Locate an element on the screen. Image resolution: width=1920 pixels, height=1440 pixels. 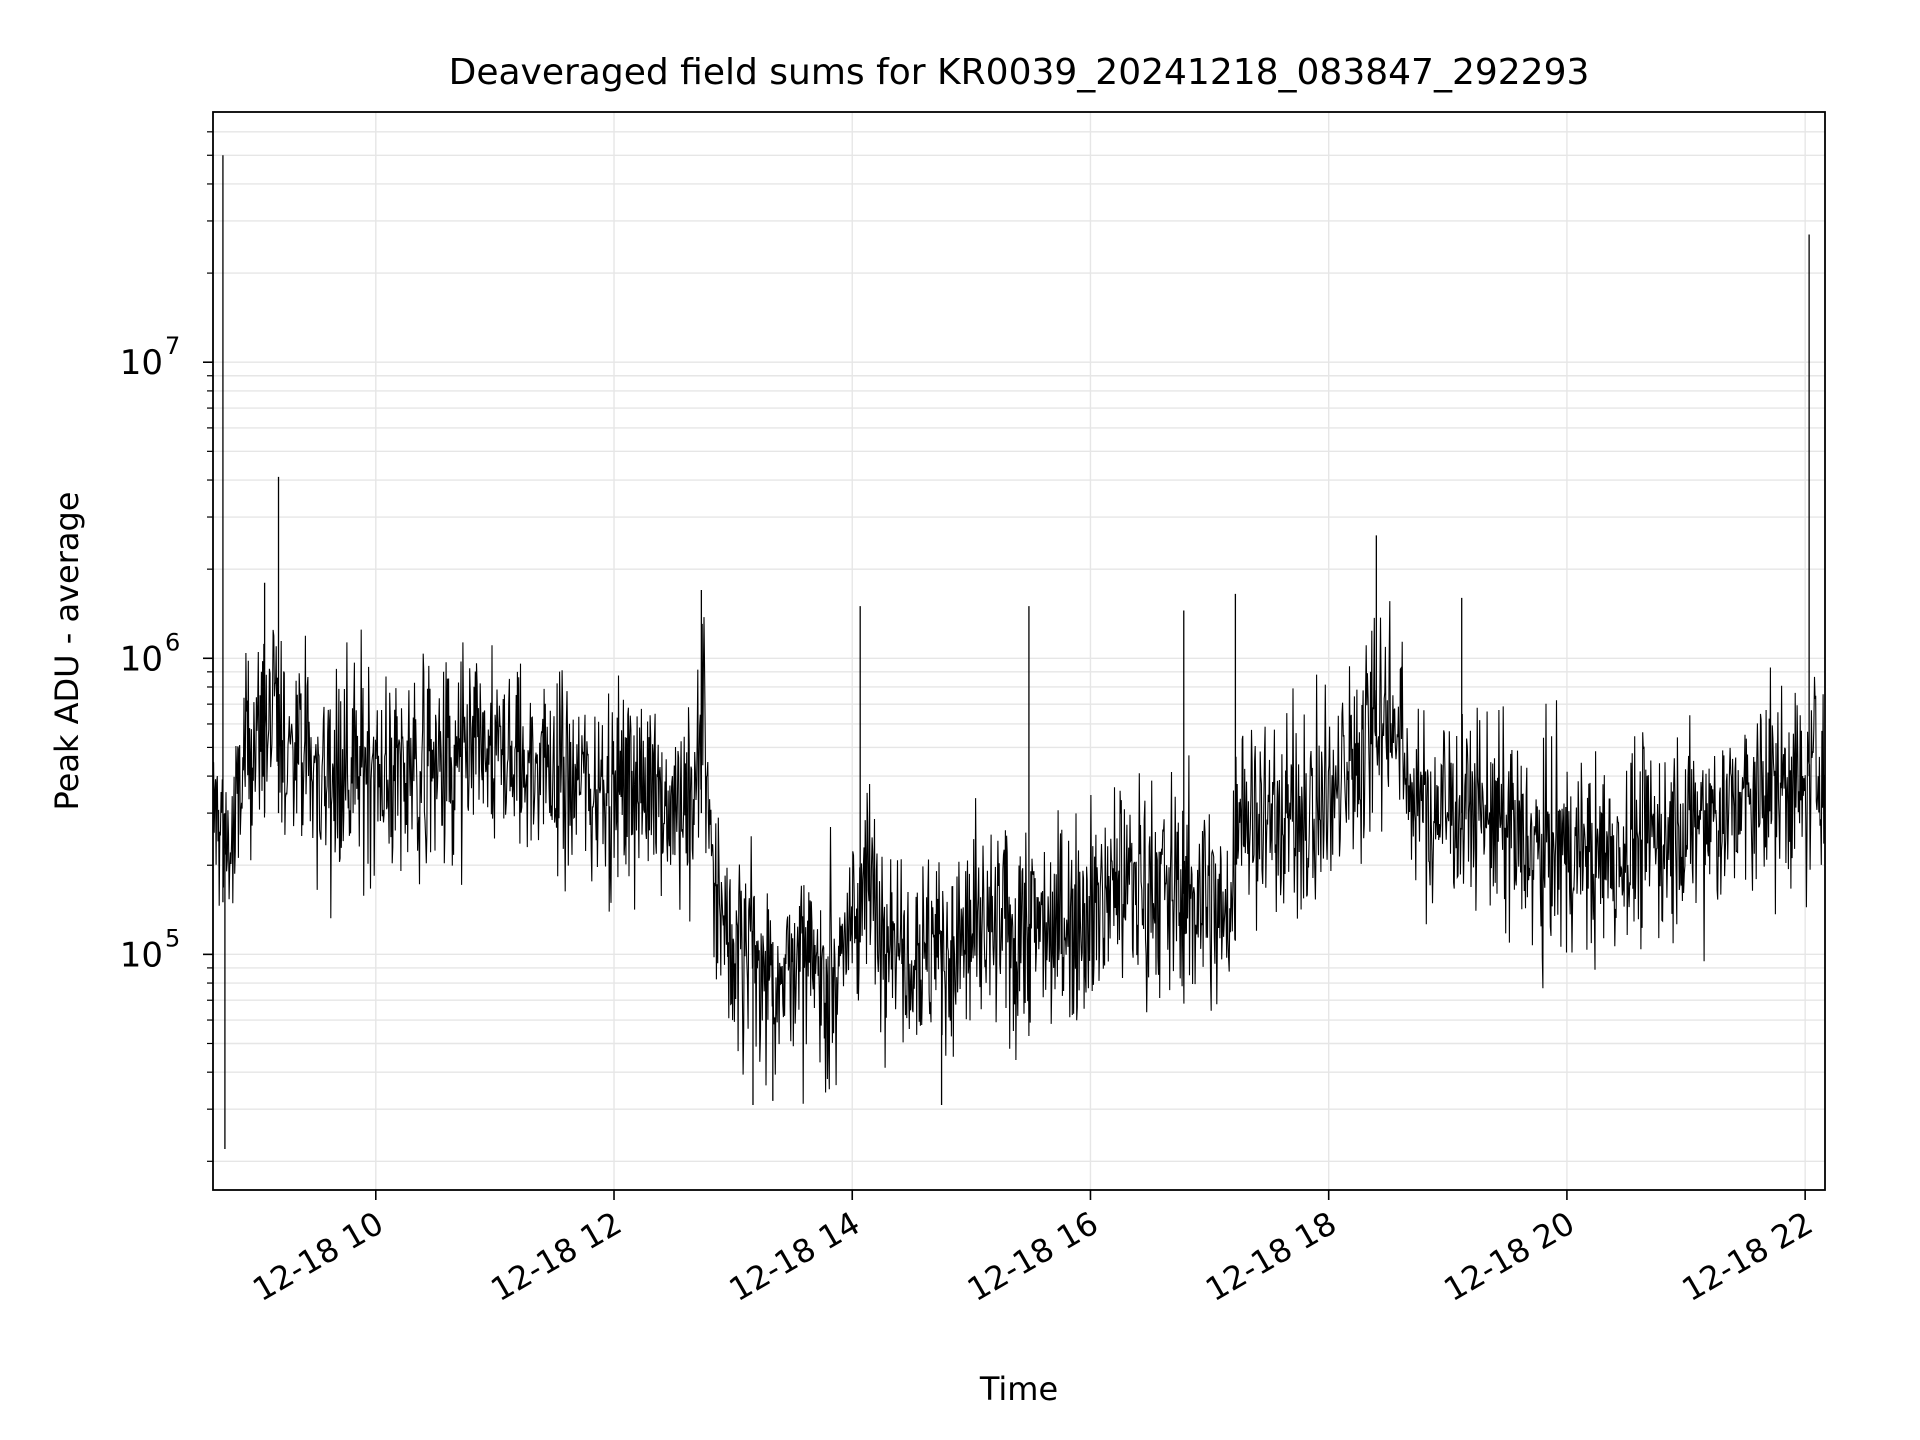
y-tick-exponent: 5 is located at coordinates (172, 938).